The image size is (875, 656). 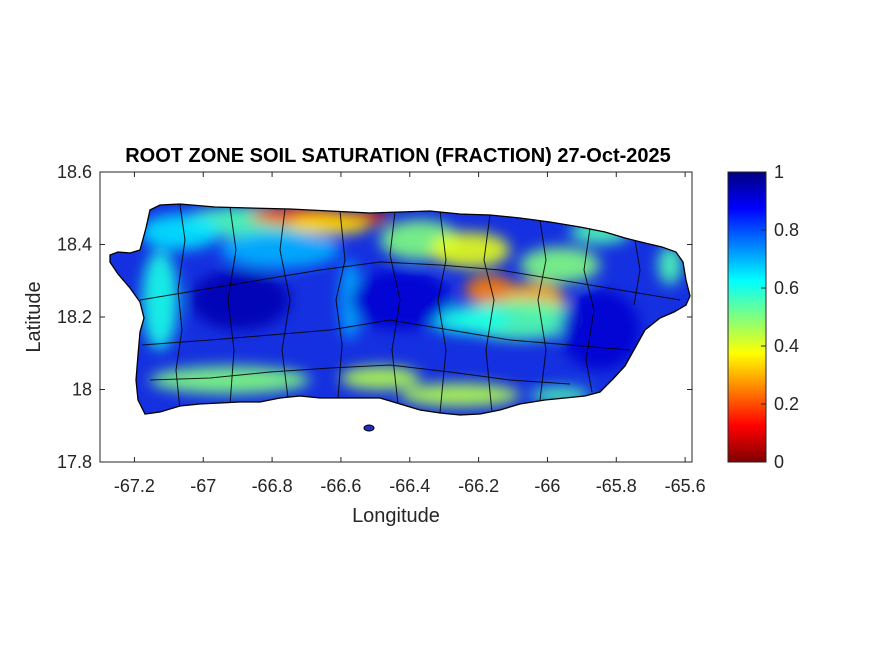 What do you see at coordinates (779, 462) in the screenshot?
I see `colorbar-tick-label: 0` at bounding box center [779, 462].